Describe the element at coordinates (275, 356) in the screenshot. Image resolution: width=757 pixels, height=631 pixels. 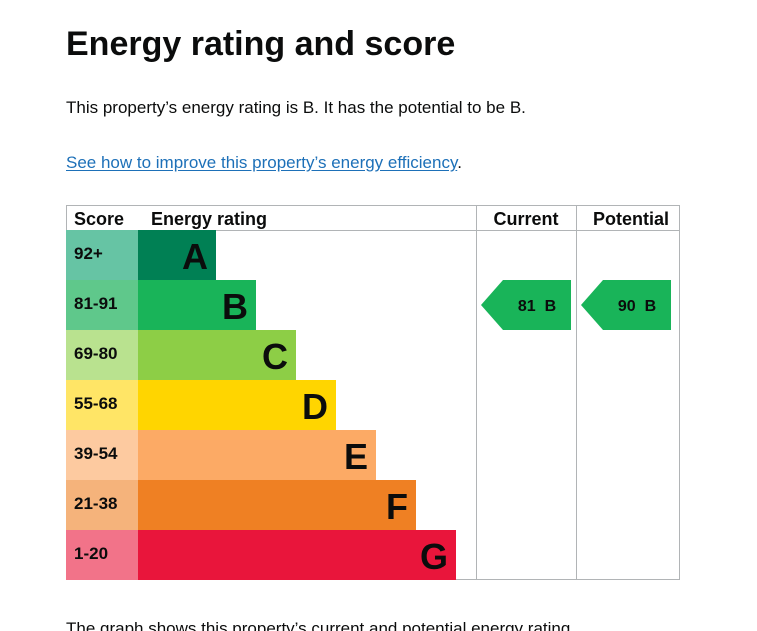
I see `band-letter-c: C` at that location.